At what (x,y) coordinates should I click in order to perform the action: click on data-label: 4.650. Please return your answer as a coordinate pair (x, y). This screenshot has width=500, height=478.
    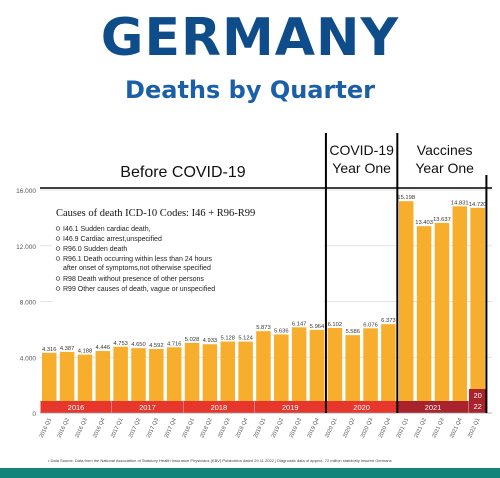
    Looking at the image, I should click on (138, 345).